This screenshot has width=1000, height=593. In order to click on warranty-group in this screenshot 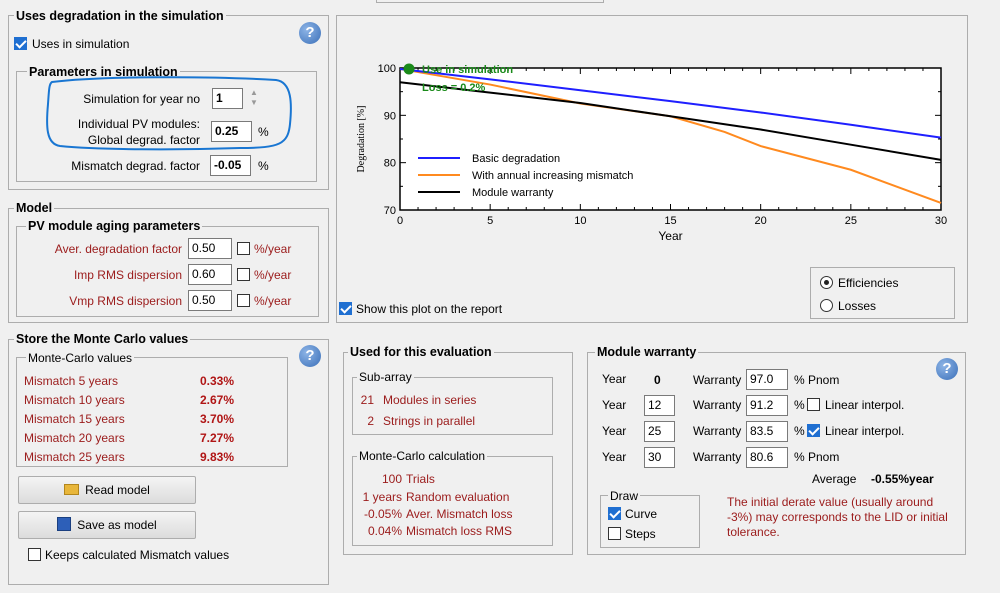, I will do `click(776, 453)`.